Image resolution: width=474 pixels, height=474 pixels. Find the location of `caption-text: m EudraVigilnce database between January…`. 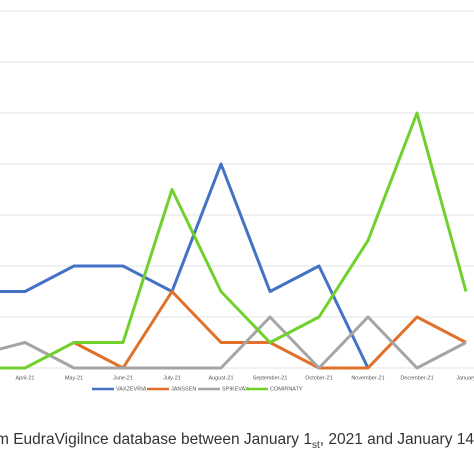

caption-text: m EudraVigilnce database between January… is located at coordinates (156, 439).